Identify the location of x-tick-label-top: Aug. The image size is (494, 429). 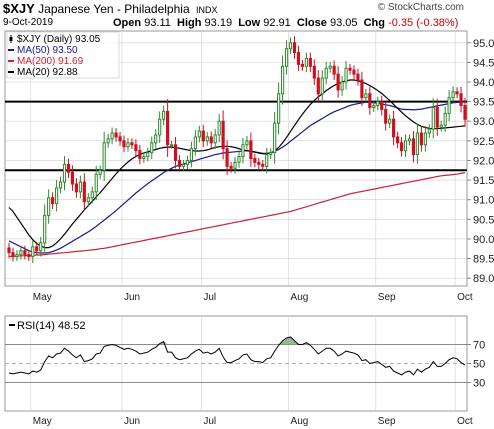
(300, 297).